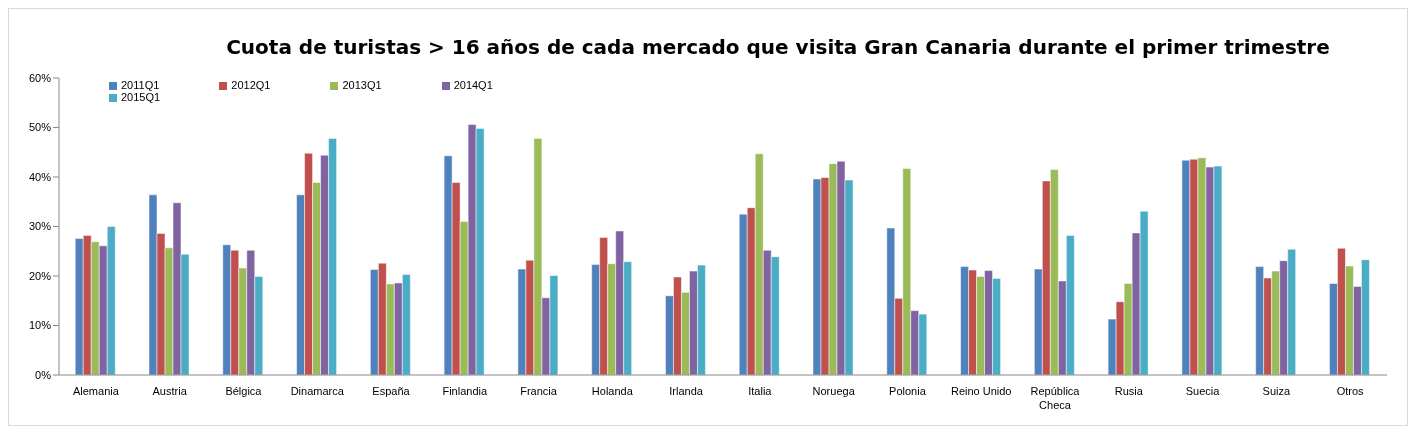 The image size is (1418, 434). What do you see at coordinates (251, 85) in the screenshot?
I see `legend-label: 2012Q1` at bounding box center [251, 85].